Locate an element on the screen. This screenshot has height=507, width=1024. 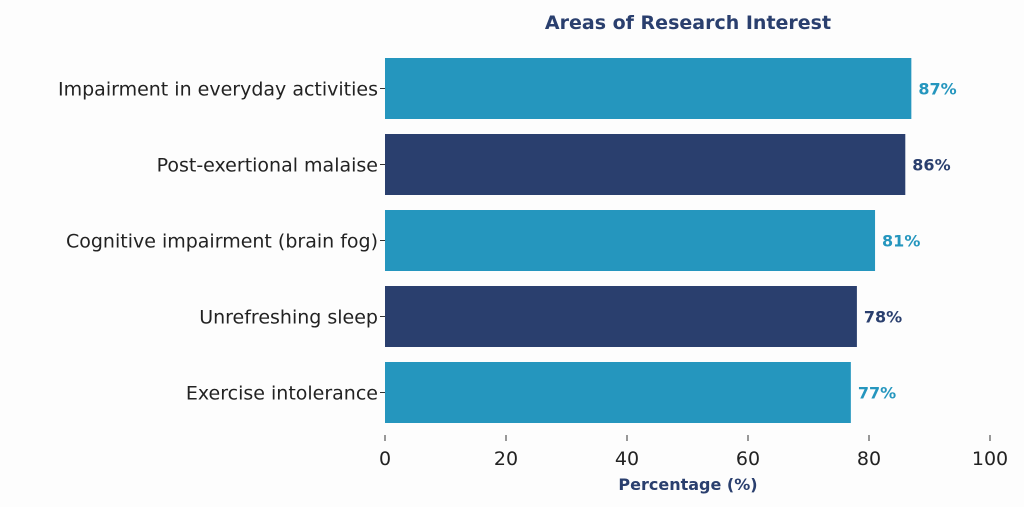
x-tick-label: 60 is located at coordinates (748, 459).